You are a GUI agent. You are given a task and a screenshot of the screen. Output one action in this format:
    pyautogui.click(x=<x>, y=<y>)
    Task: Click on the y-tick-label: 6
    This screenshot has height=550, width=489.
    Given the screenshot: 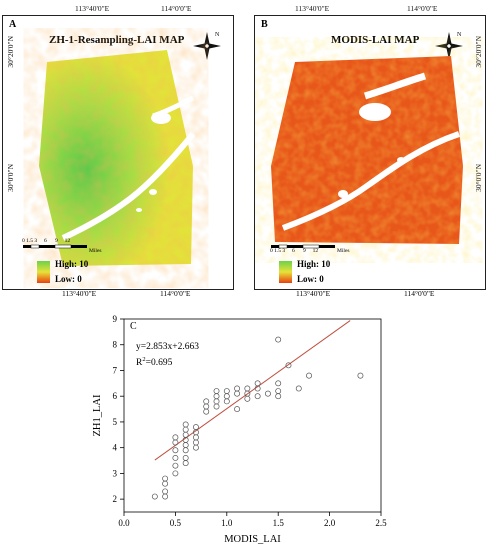 What is the action you would take?
    pyautogui.click(x=115, y=396)
    